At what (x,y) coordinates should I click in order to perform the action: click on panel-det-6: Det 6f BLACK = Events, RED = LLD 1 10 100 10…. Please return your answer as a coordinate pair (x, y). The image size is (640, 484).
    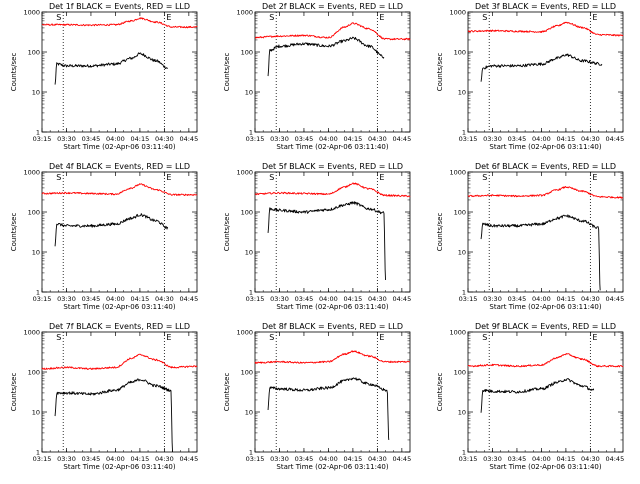
    Looking at the image, I should click on (530, 236).